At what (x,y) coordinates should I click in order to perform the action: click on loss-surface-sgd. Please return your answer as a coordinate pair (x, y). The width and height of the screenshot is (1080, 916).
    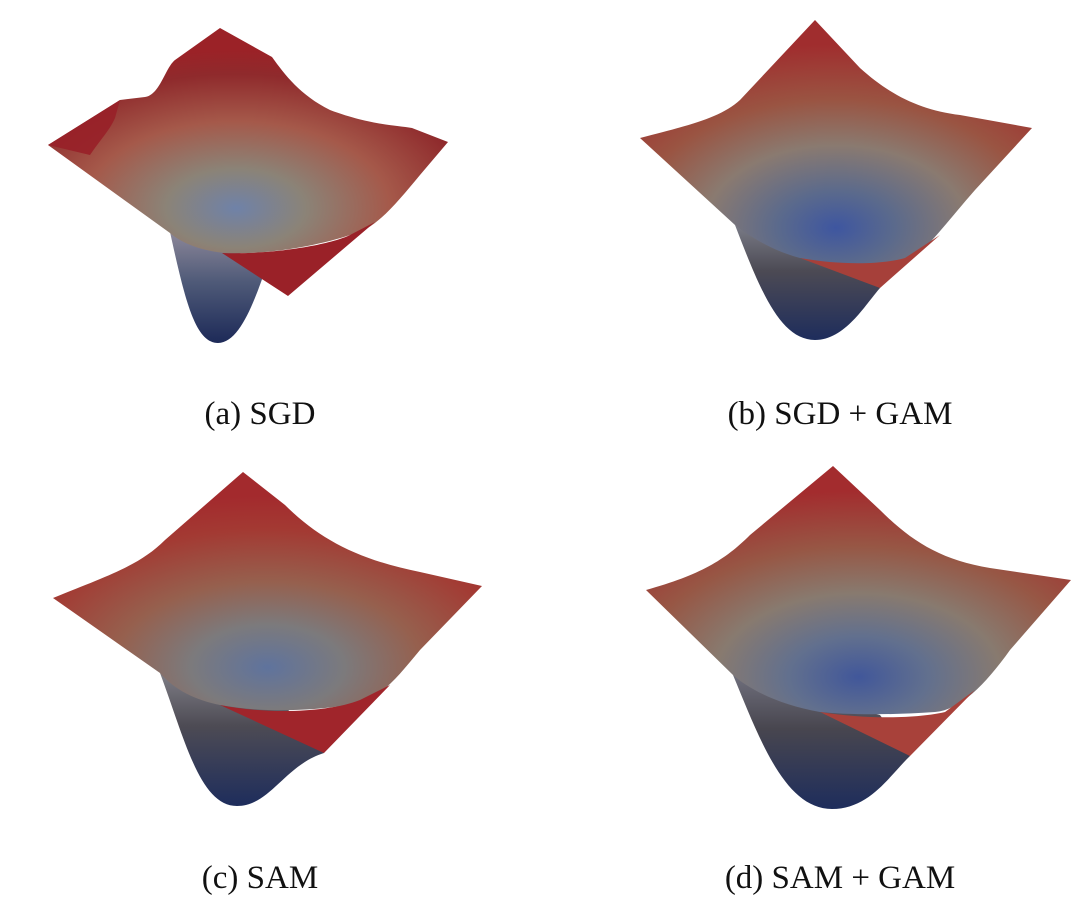
    Looking at the image, I should click on (248, 185).